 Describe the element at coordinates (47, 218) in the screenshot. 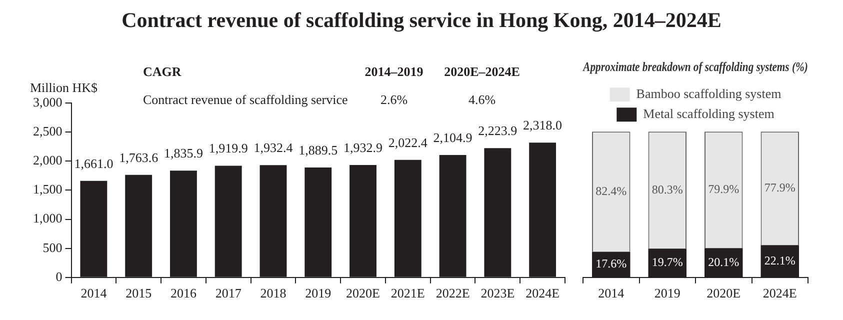

I see `y-tick-label: 1,000` at that location.